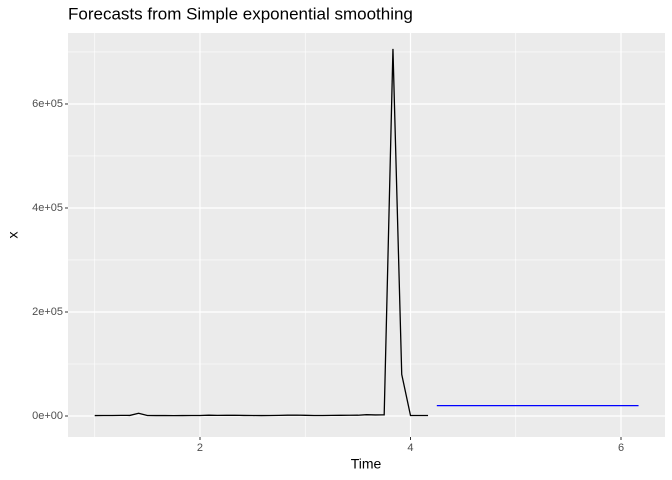 Image resolution: width=672 pixels, height=480 pixels. What do you see at coordinates (366, 464) in the screenshot?
I see `x-axis-title: Time` at bounding box center [366, 464].